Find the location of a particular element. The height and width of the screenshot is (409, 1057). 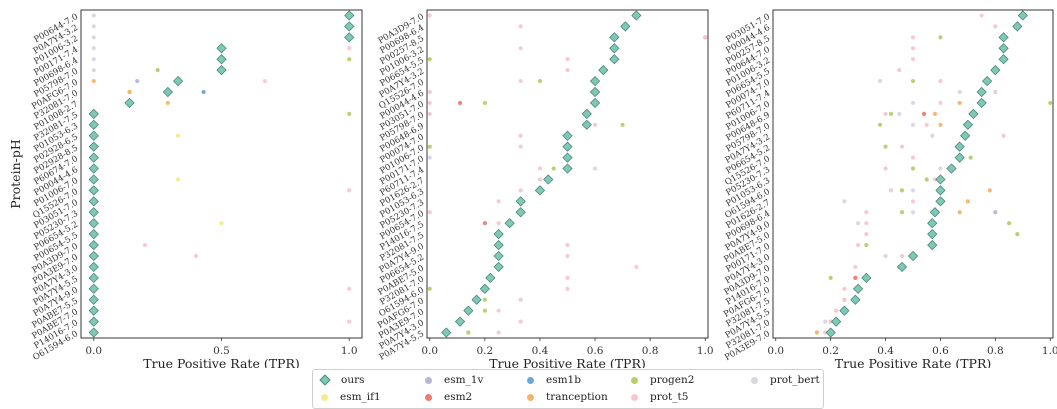

legend-item-esm1b: esm1b is located at coordinates (554, 380).